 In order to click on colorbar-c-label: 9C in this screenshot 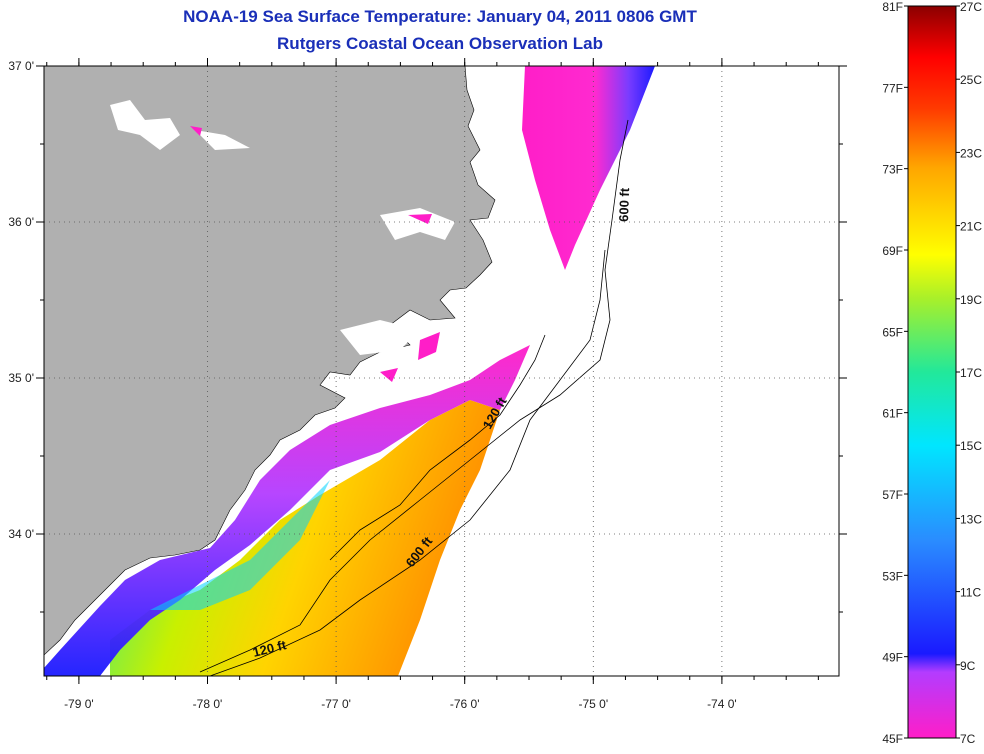, I will do `click(968, 666)`.